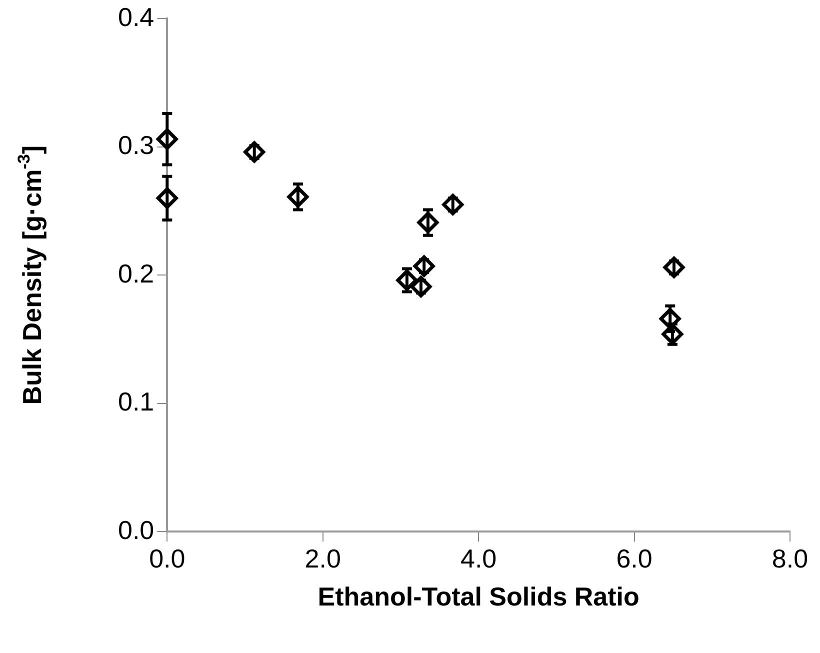 Image resolution: width=820 pixels, height=653 pixels. Describe the element at coordinates (322, 558) in the screenshot. I see `x-tick-label: 2.0` at that location.